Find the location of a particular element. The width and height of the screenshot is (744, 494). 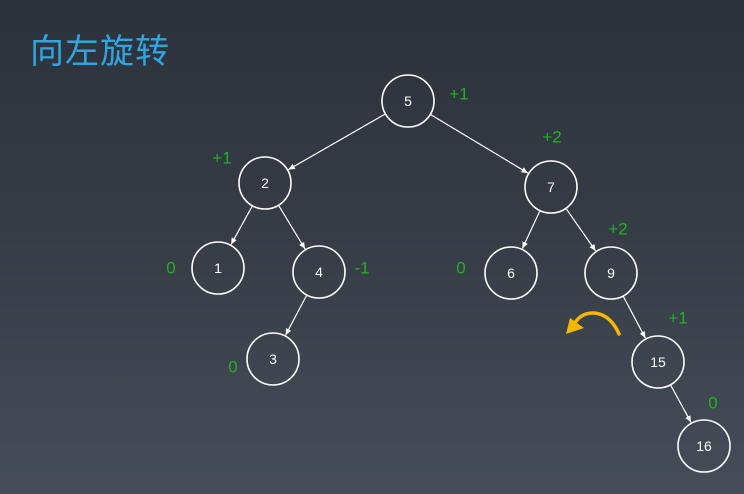

balance-factor-3: 0 is located at coordinates (232, 367).